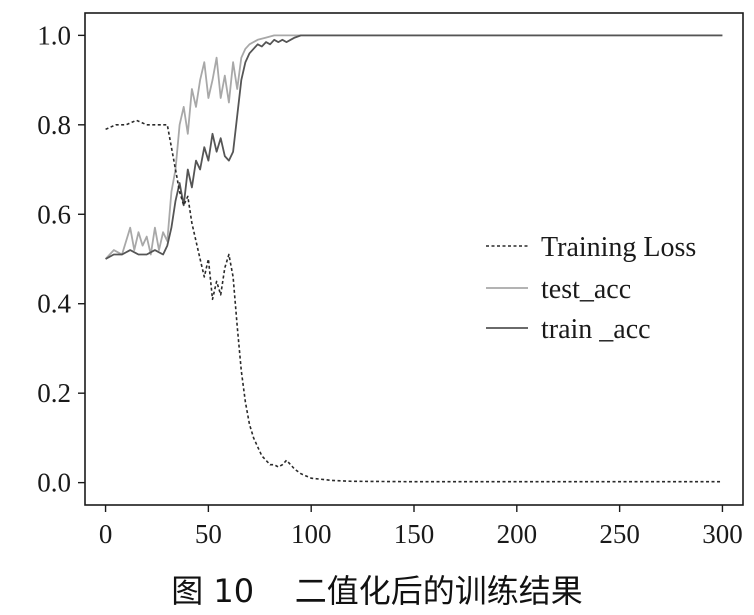 The height and width of the screenshot is (615, 754). I want to click on y-tick-label: 1.0, so click(54, 35).